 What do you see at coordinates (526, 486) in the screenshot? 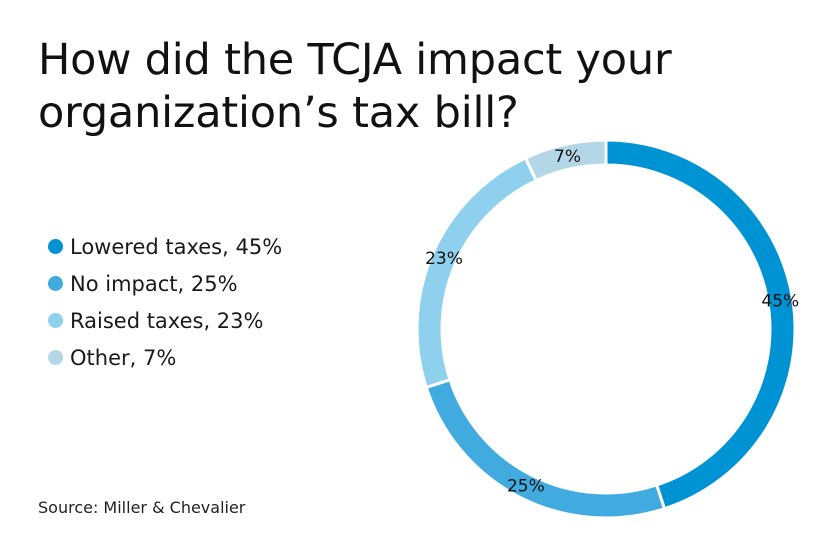
I see `slice-label-no-impact: 25%` at bounding box center [526, 486].